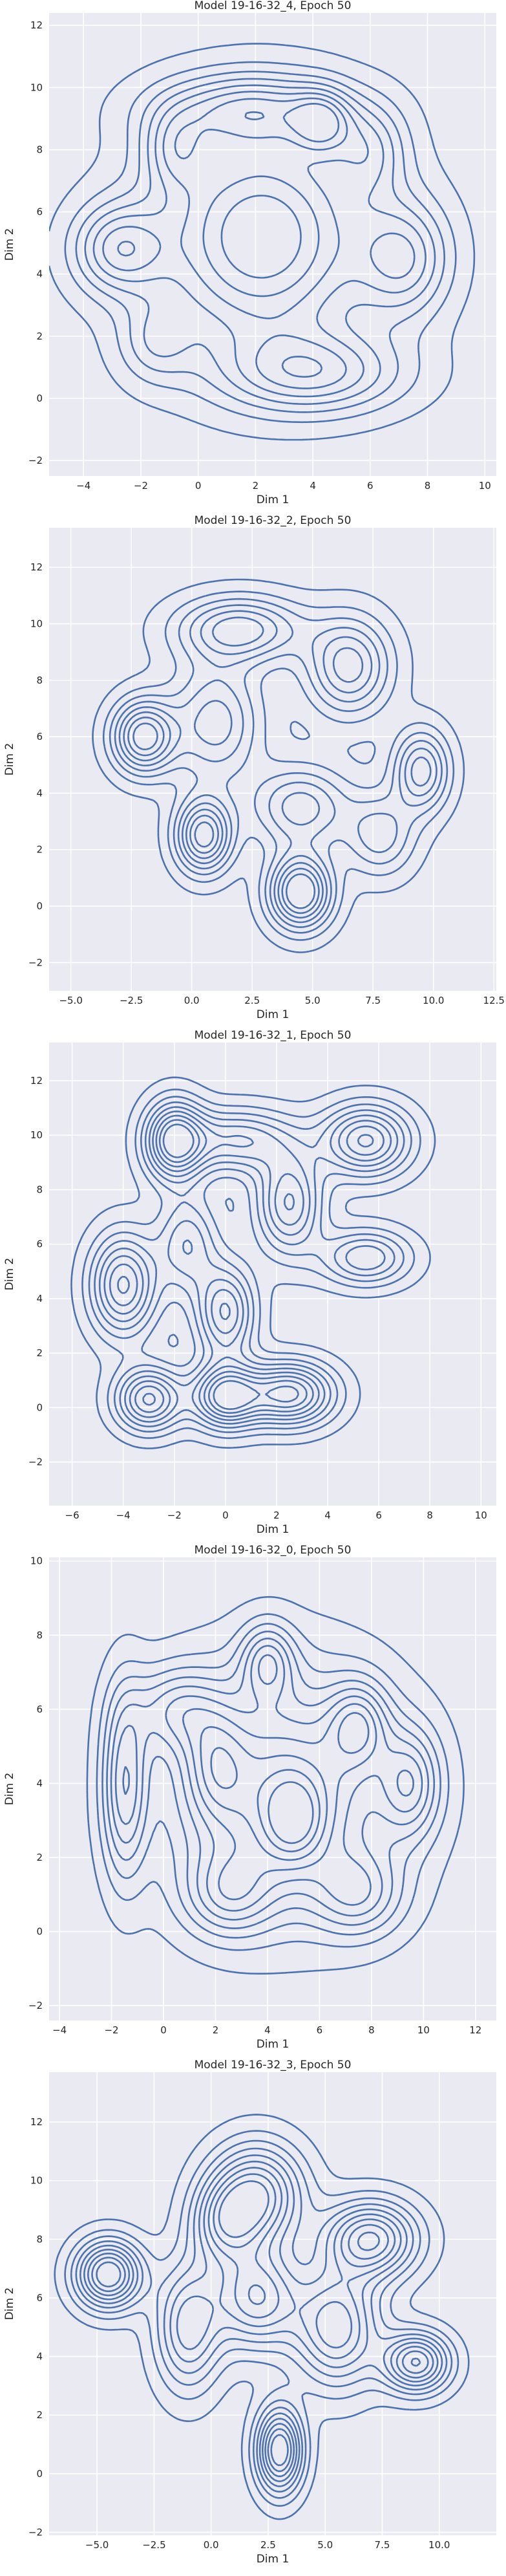 The width and height of the screenshot is (506, 2576). I want to click on chart-title: Model 19-16-32_0, Epoch 50, so click(273, 1550).